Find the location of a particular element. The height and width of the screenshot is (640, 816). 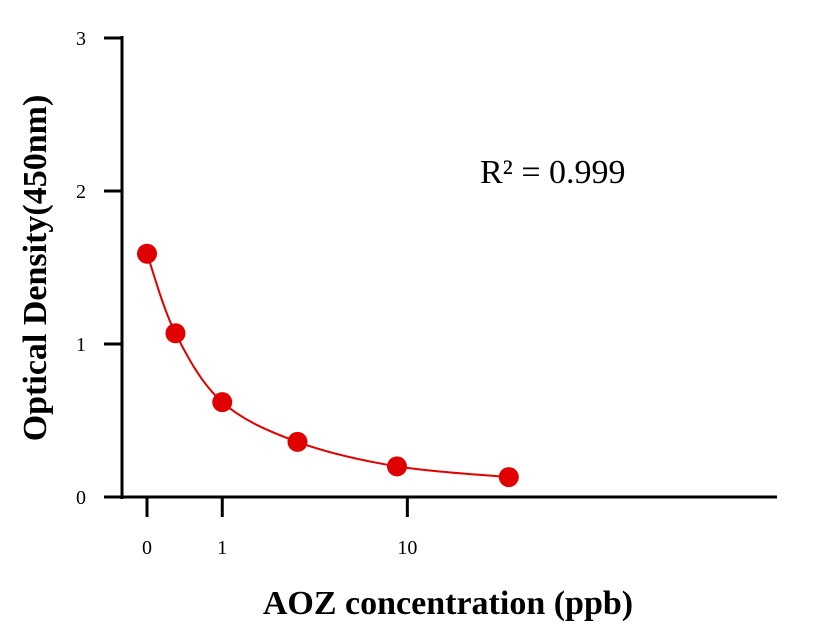

r-squared-annotation: R² = 0.999 is located at coordinates (553, 172).